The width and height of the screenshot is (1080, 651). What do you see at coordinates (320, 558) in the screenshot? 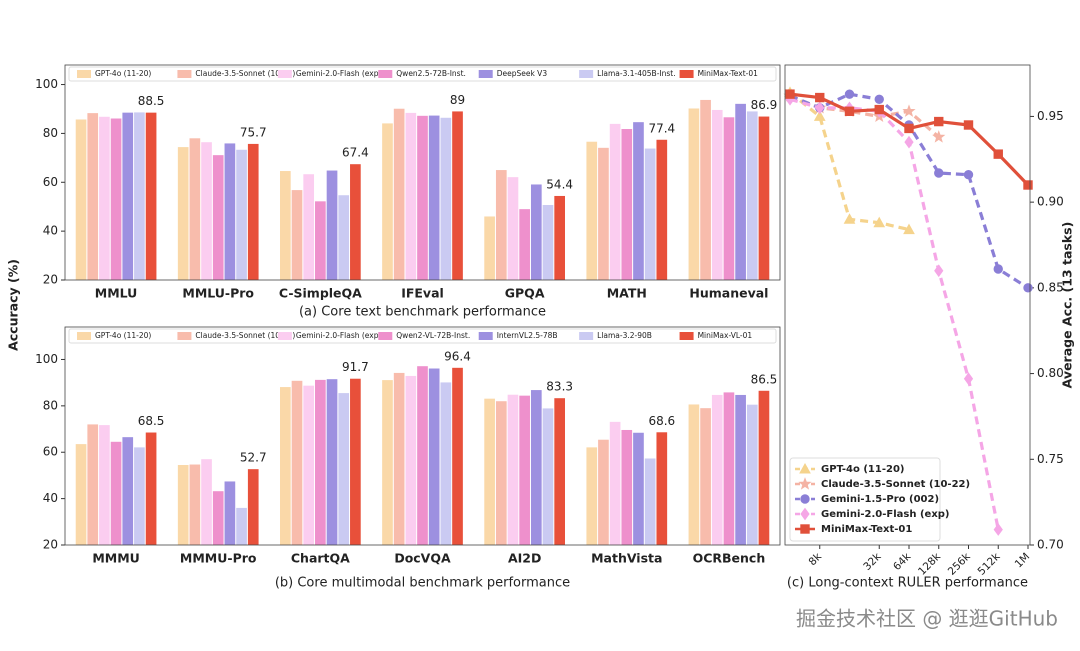
I see `x-tick-label: ChartQA` at bounding box center [320, 558].